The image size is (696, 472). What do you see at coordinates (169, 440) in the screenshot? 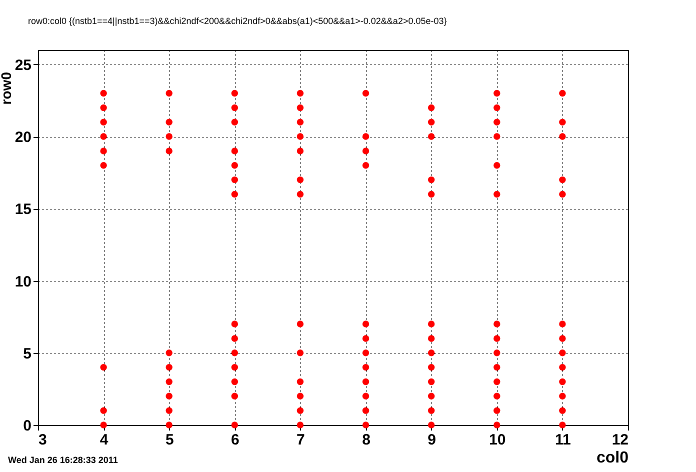
I see `x-tick-label: 5` at bounding box center [169, 440].